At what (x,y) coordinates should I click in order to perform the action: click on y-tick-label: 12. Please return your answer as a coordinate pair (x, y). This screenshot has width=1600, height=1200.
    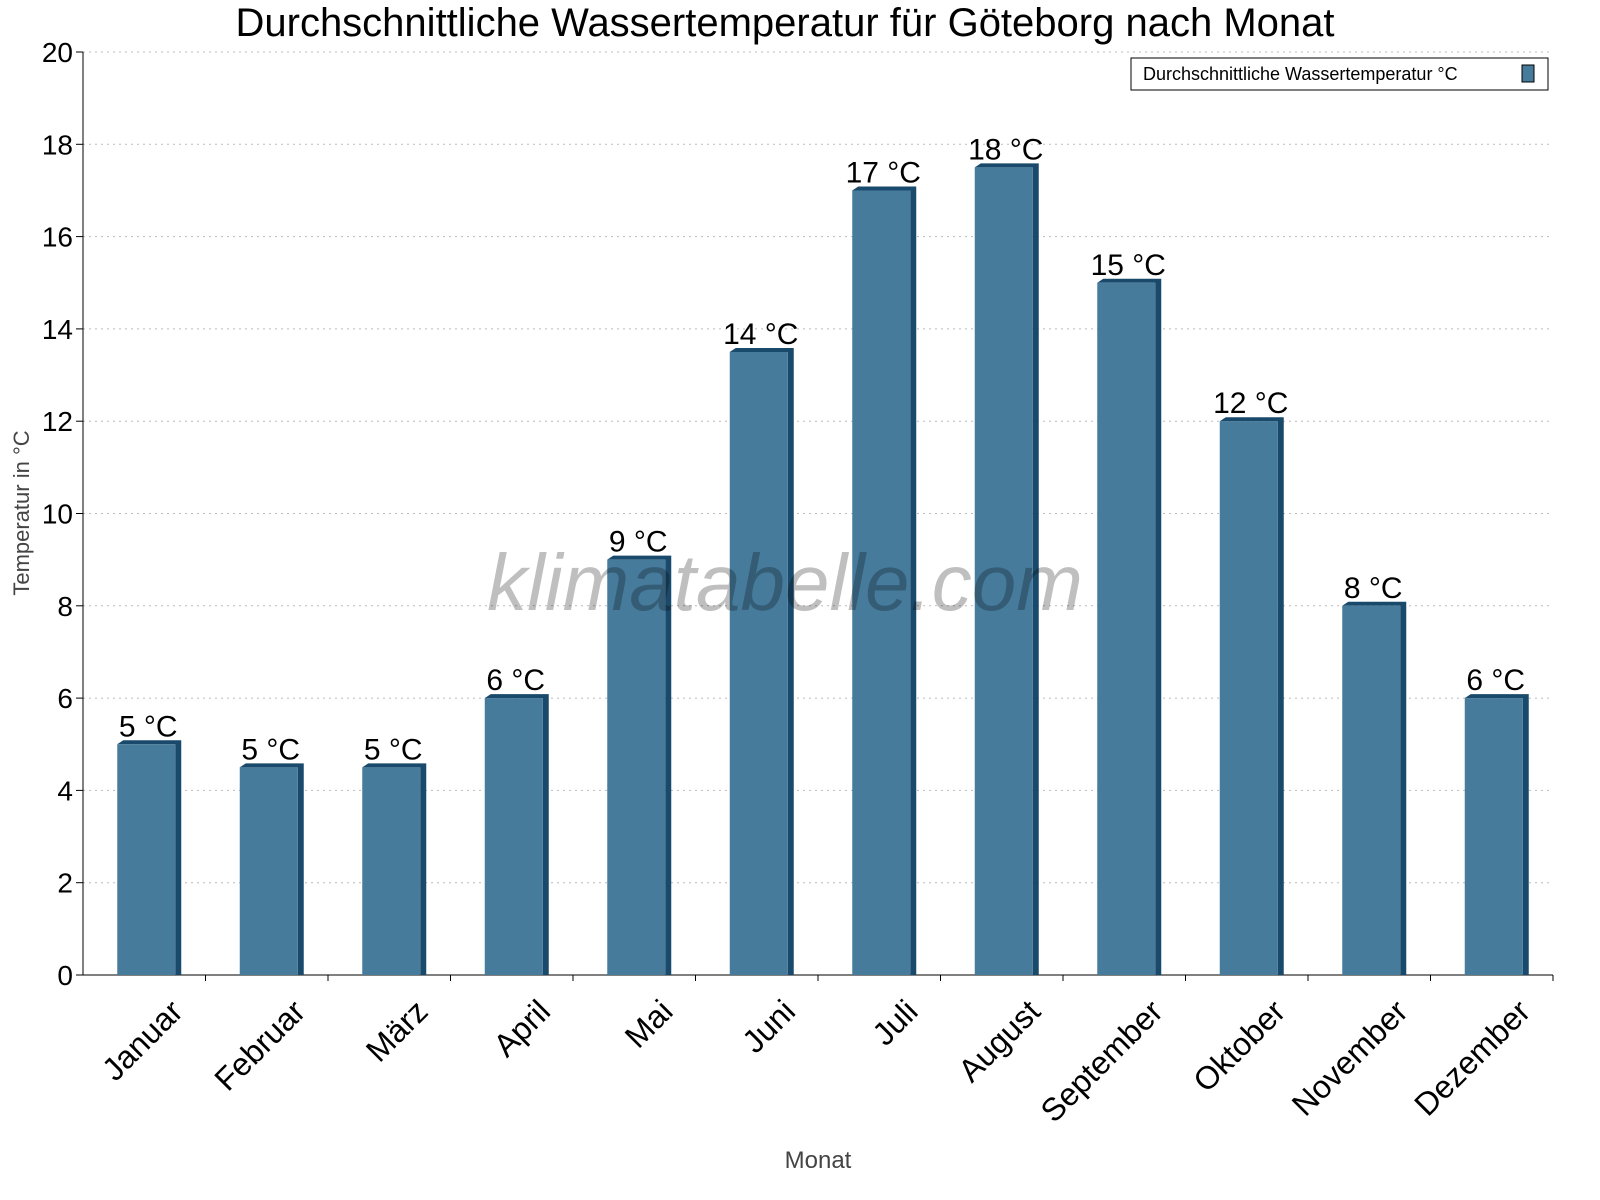
    Looking at the image, I should click on (57, 421).